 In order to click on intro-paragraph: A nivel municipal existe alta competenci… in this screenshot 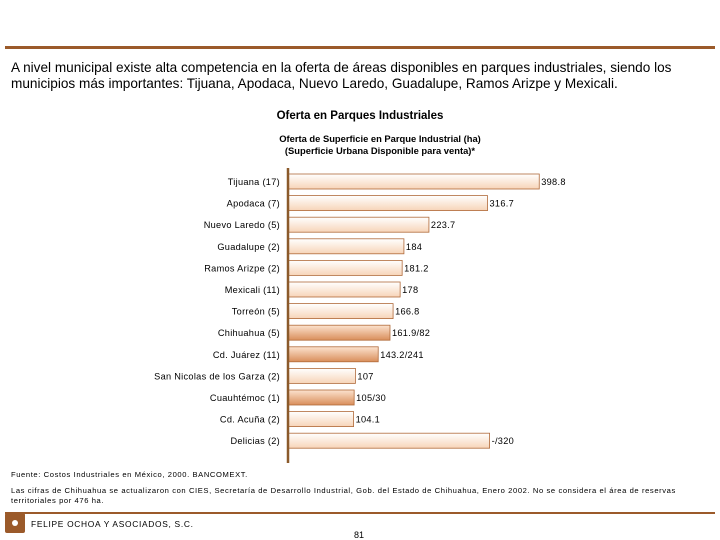, I will do `click(341, 75)`.